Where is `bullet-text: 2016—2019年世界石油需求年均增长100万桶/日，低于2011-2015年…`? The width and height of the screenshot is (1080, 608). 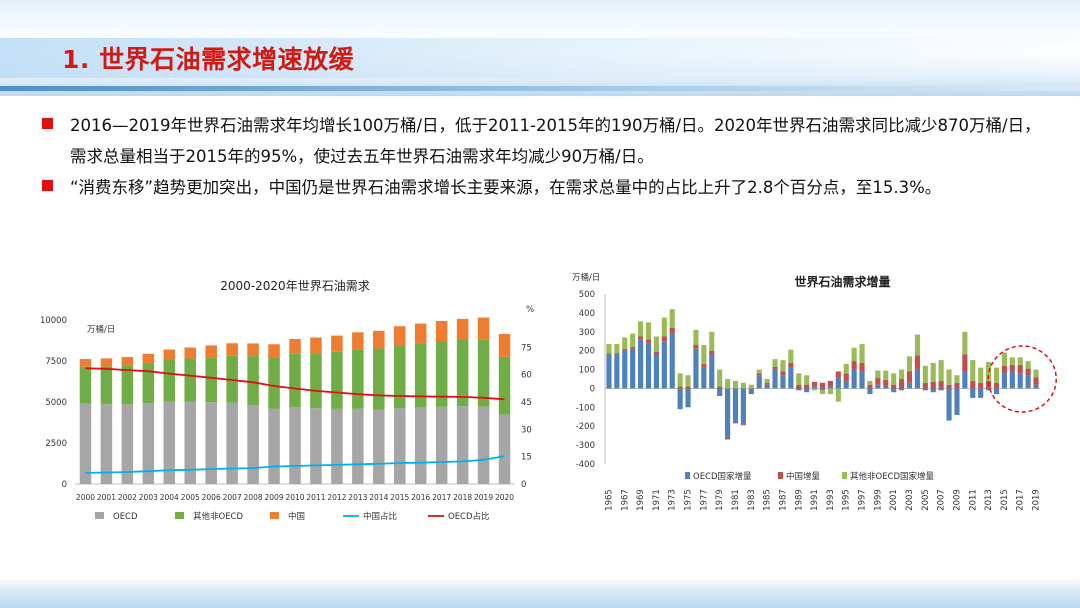 bullet-text: 2016—2019年世界石油需求年均增长100万桶/日，低于2011-2015年… is located at coordinates (555, 141).